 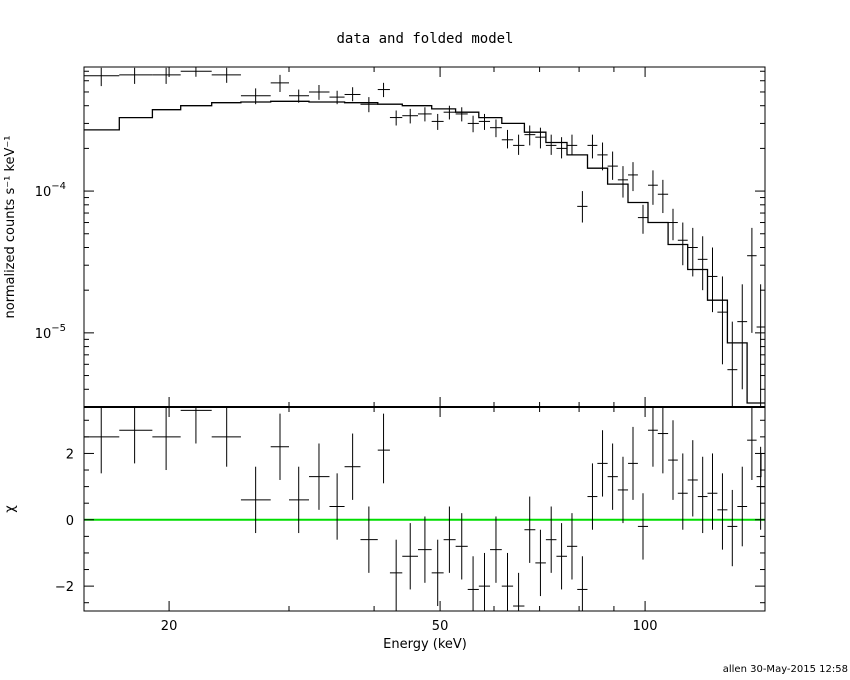 I want to click on top-y-axis-label: normalized counts s⁻¹ keV⁻¹, so click(x=10, y=227).